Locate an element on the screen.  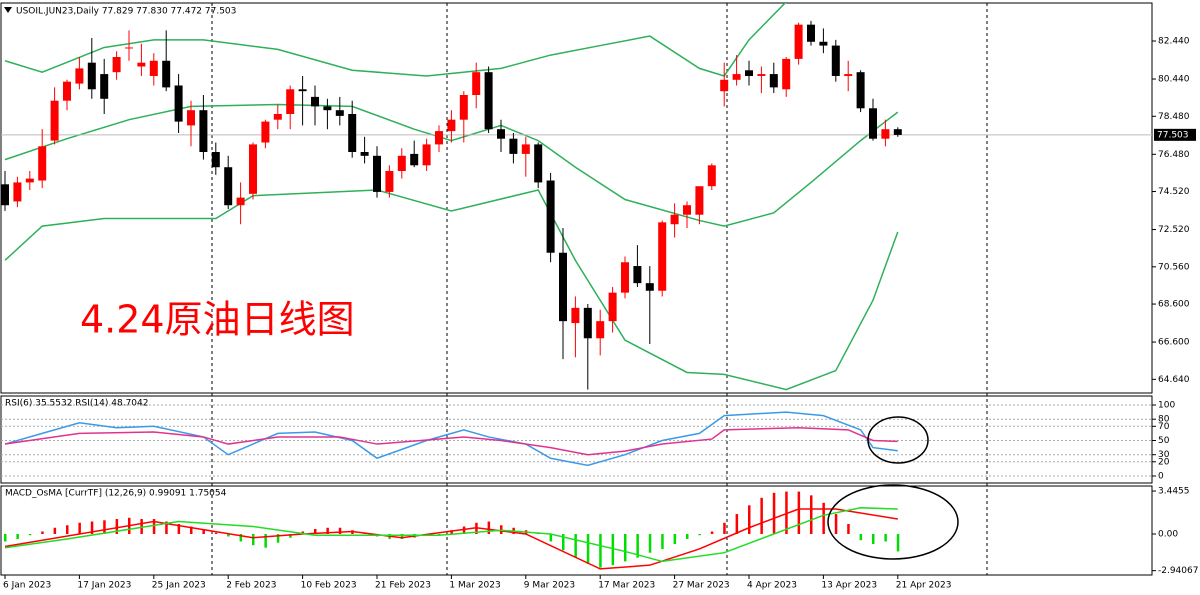
x-tick-label: 10 Feb 2023 is located at coordinates (329, 586).